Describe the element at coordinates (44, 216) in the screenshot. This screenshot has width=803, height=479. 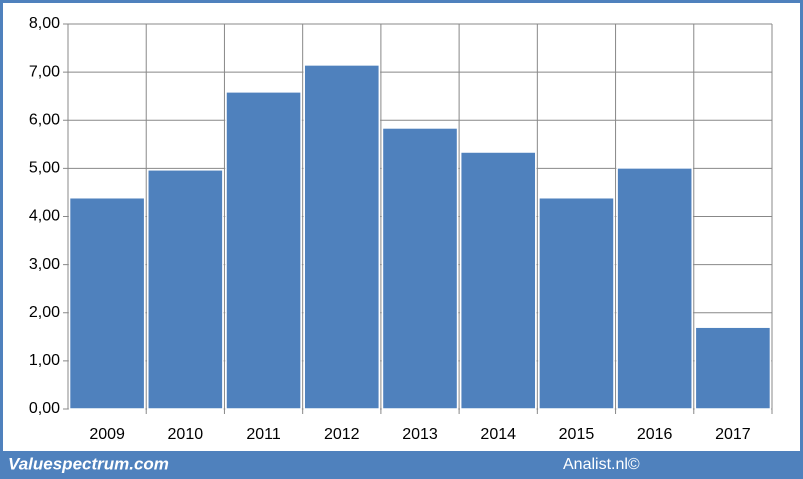
I see `y-tick-label: 4,00` at that location.